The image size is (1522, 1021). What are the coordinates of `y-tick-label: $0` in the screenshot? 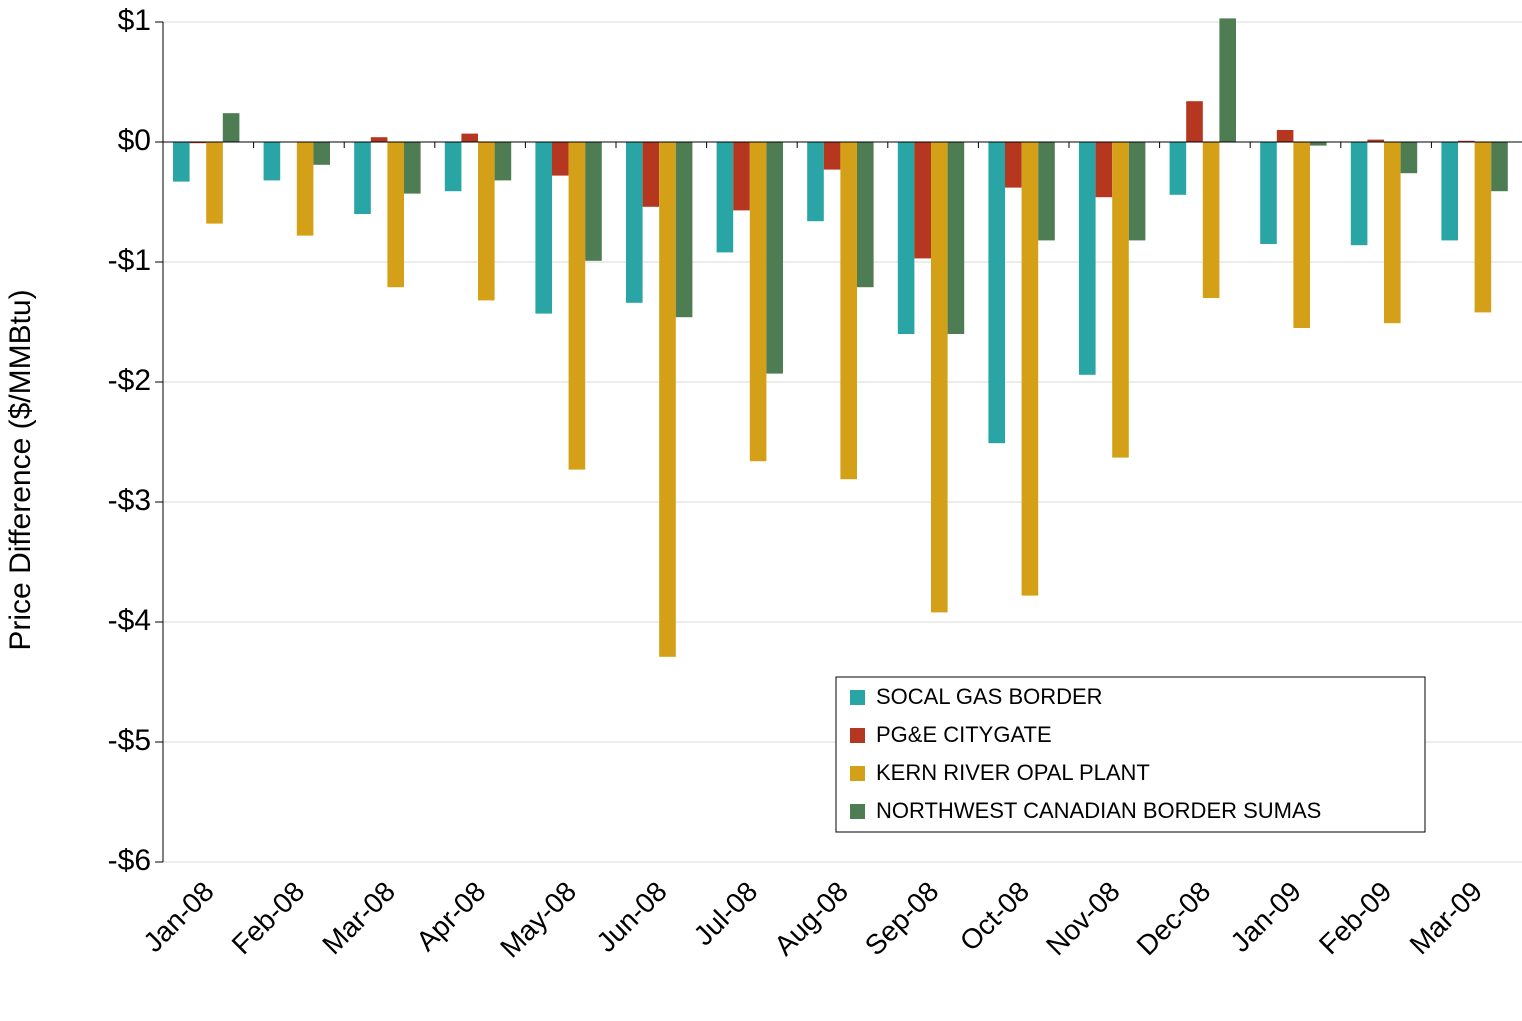 It's located at (134, 140).